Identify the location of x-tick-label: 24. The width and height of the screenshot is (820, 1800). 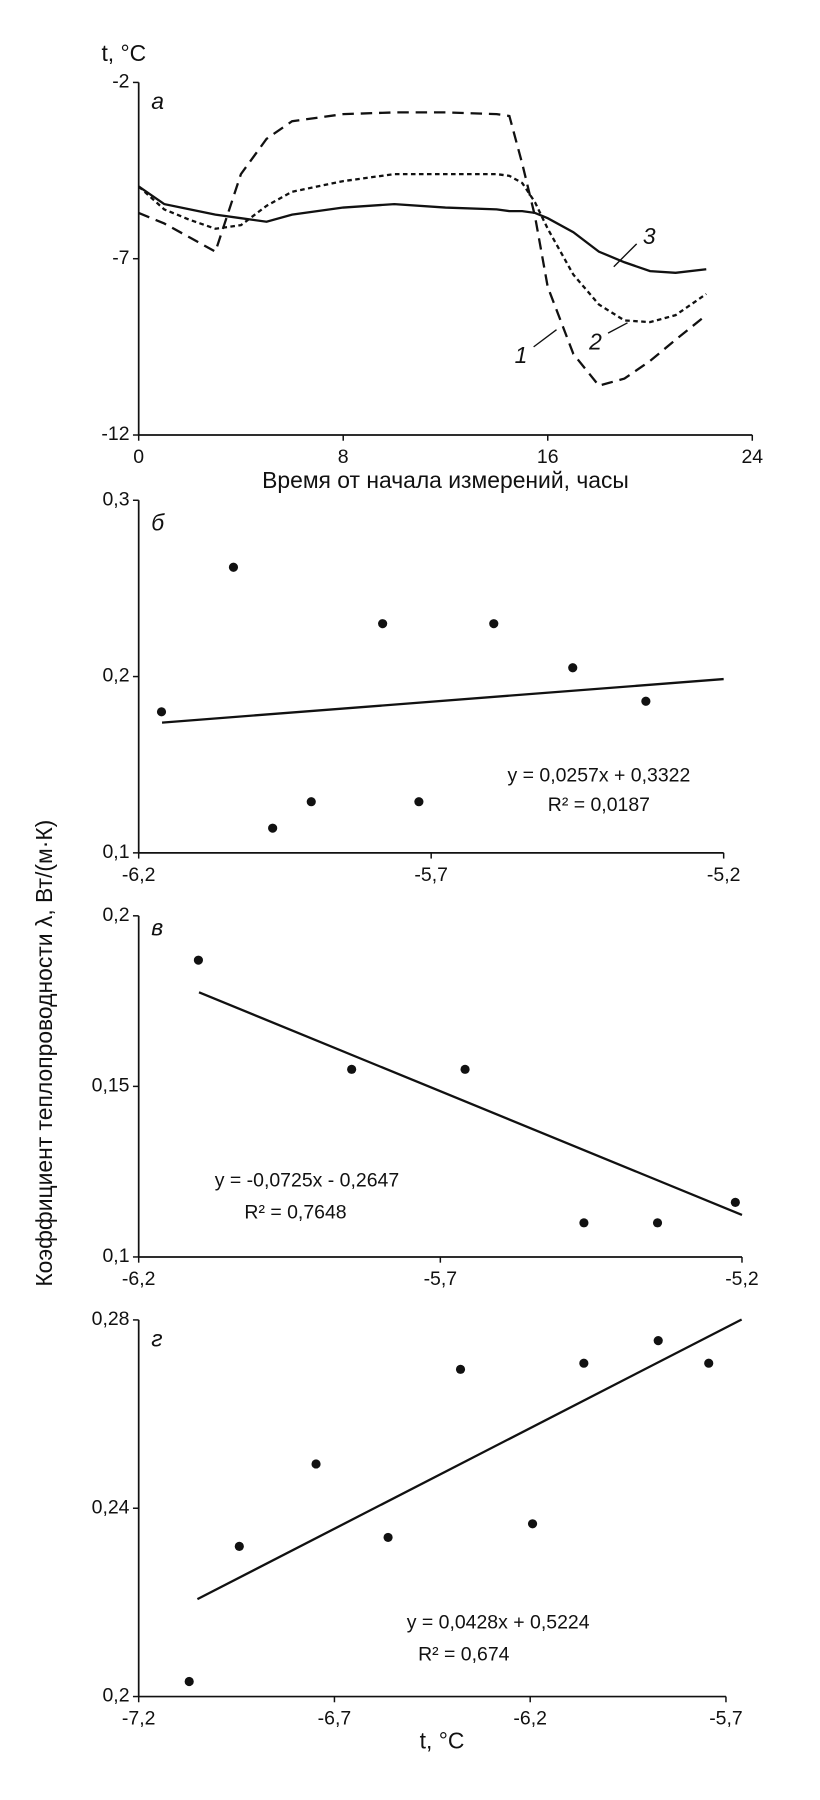
(752, 457).